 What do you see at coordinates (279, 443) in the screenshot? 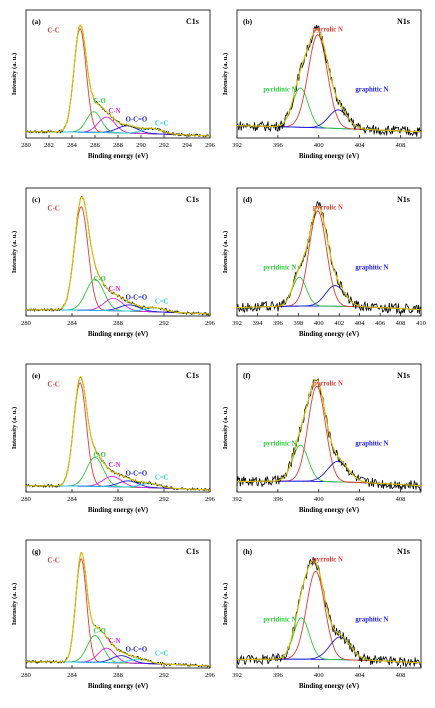
I see `peak-label: pyridinic N` at bounding box center [279, 443].